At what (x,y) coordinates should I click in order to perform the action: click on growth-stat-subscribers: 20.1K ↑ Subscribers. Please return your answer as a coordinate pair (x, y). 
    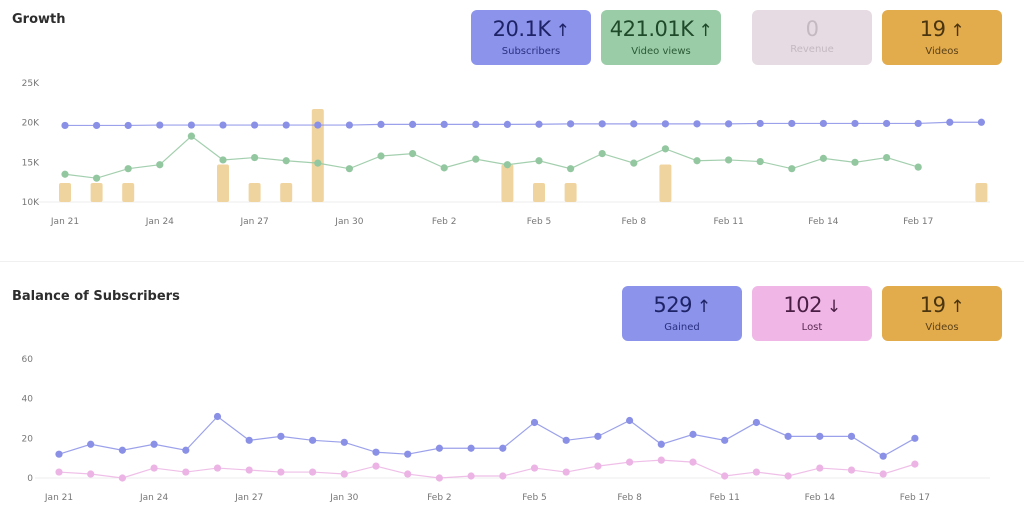
    Looking at the image, I should click on (531, 37).